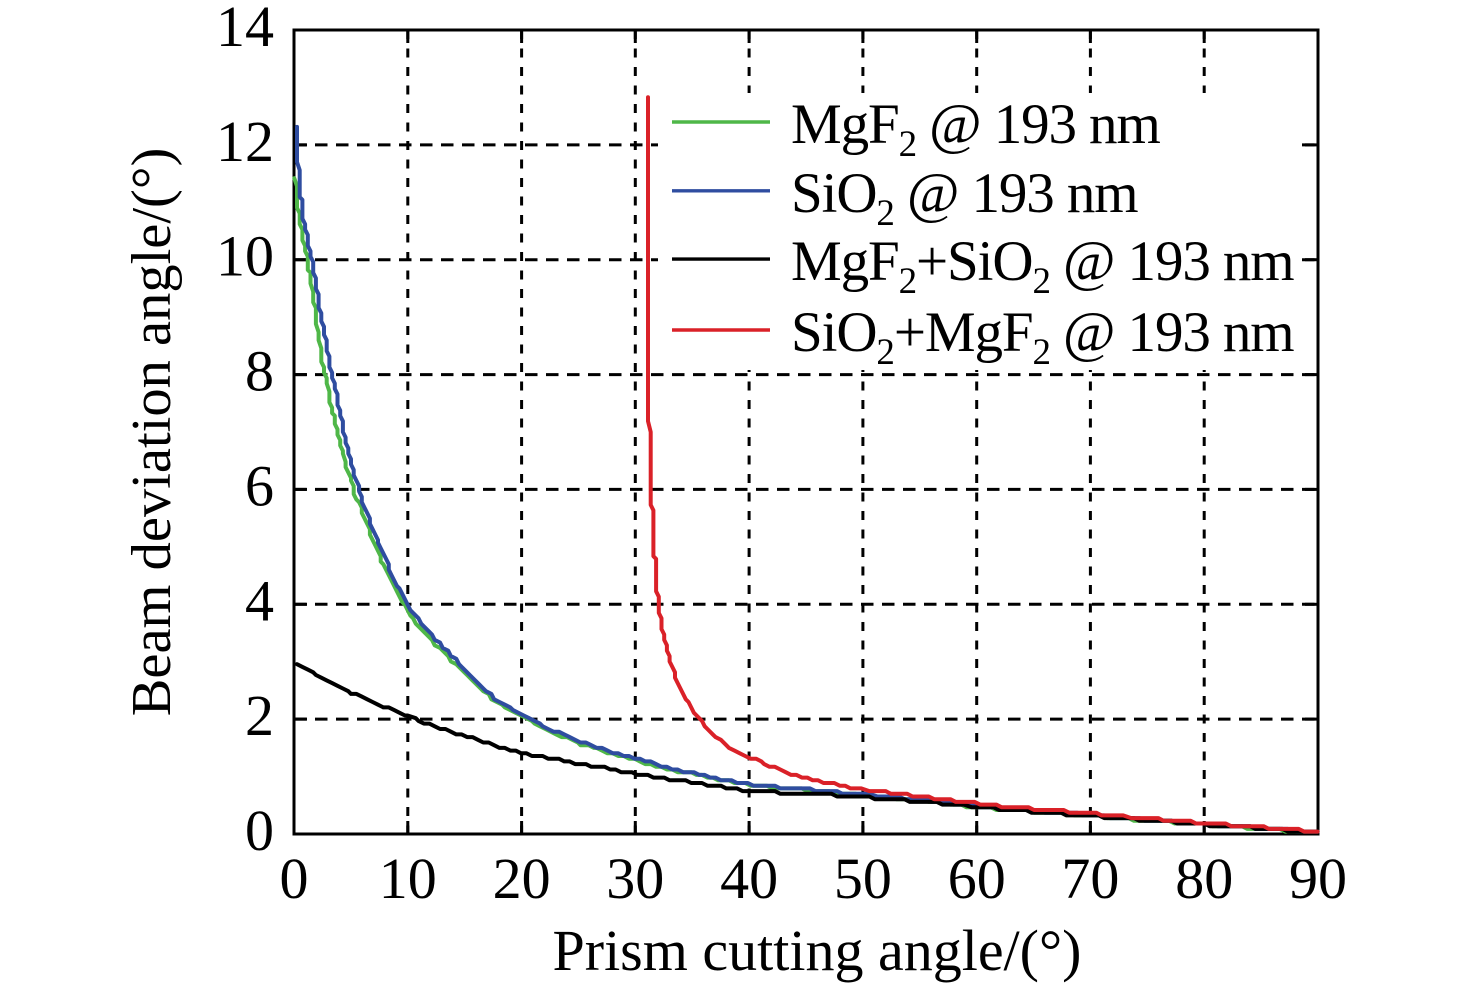 The image size is (1476, 991). I want to click on svg-text: Prism cutting angle/(°), so click(817, 950).